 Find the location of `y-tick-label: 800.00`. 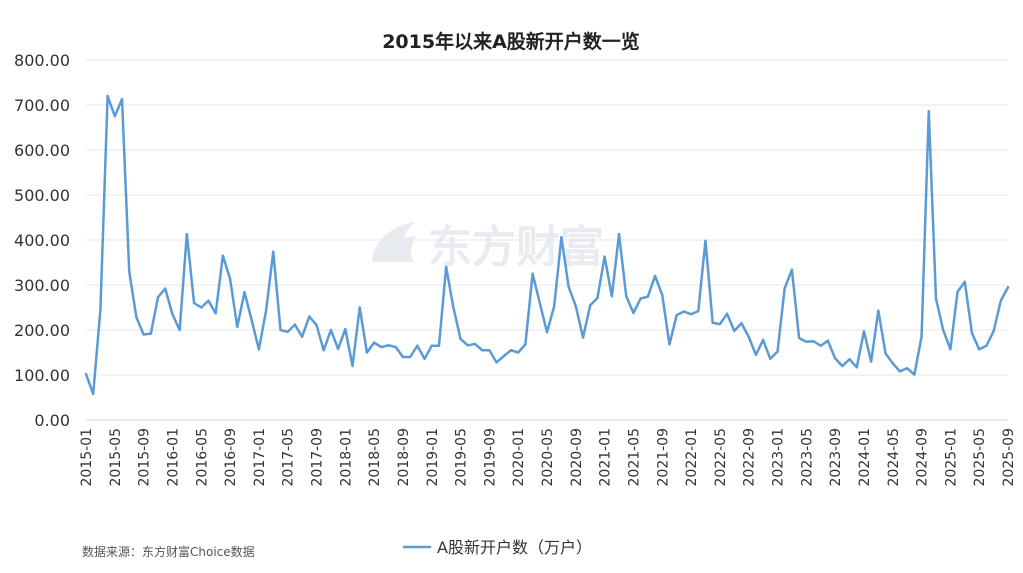

y-tick-label: 800.00 is located at coordinates (42, 60).